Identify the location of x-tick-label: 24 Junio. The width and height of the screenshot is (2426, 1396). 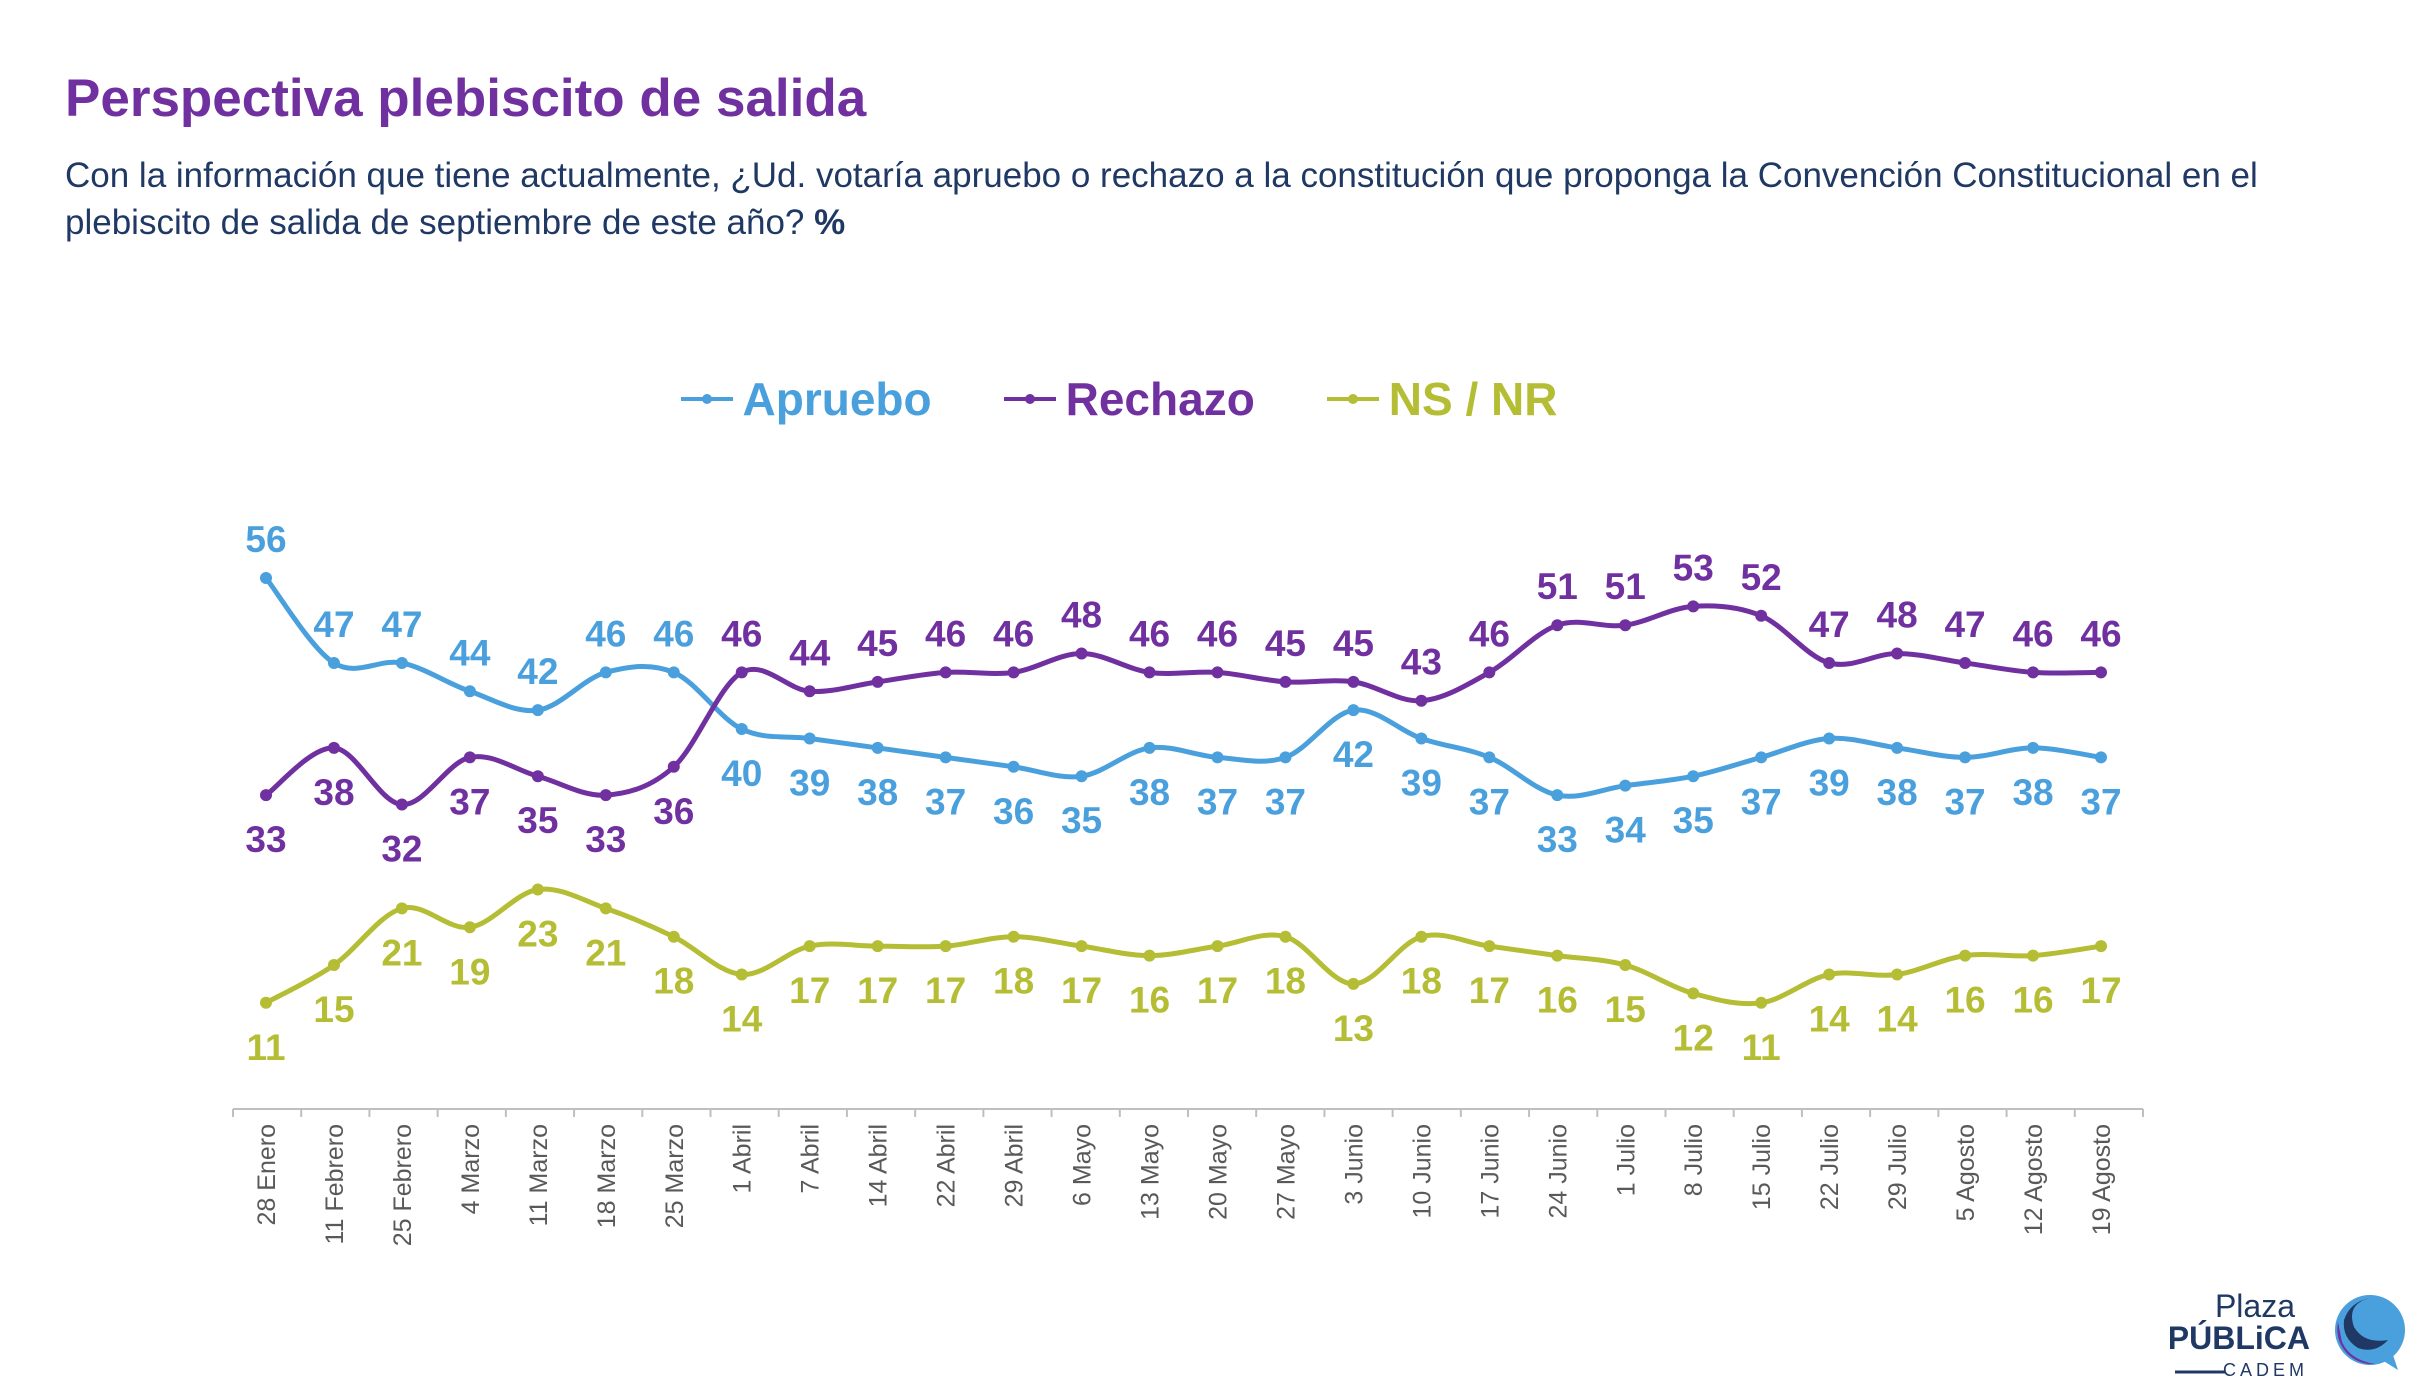
(1558, 1171).